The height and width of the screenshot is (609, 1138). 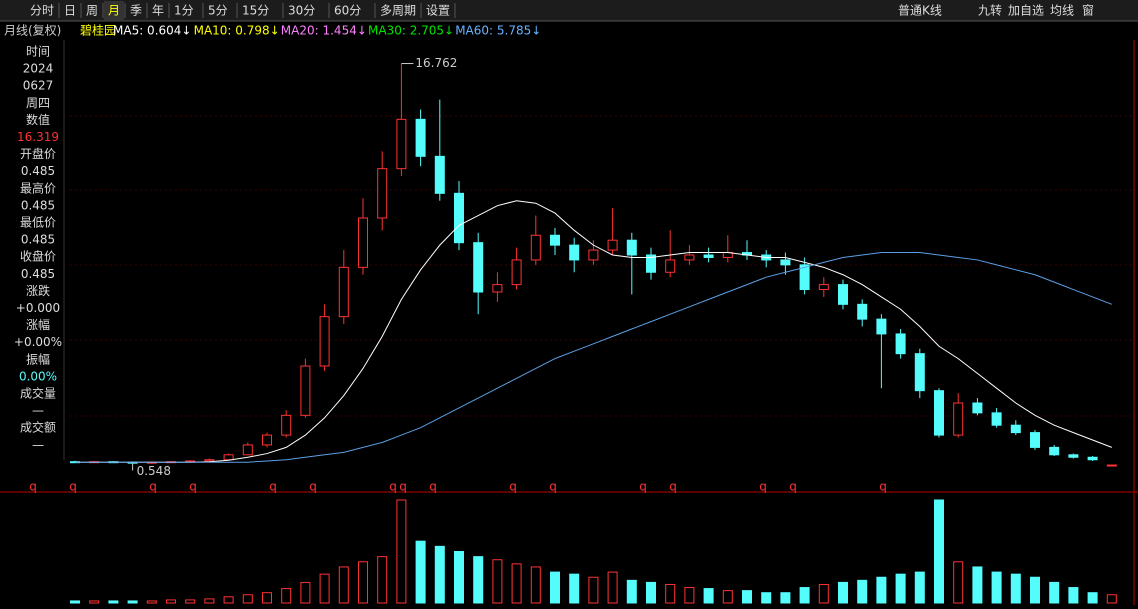 I want to click on toolbar-item: 季, so click(x=136, y=11).